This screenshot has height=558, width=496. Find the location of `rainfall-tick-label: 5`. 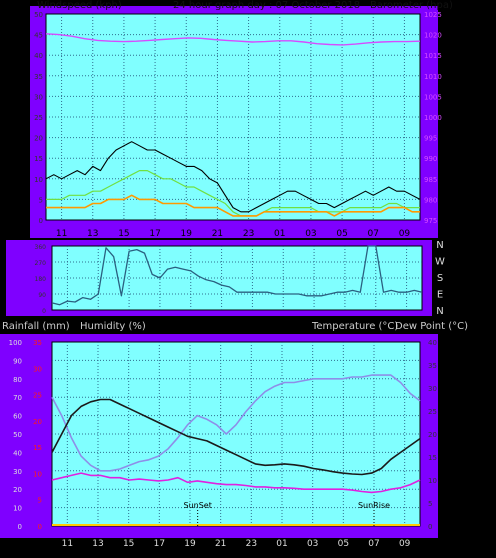

rainfall-tick-label: 5 is located at coordinates (40, 501).